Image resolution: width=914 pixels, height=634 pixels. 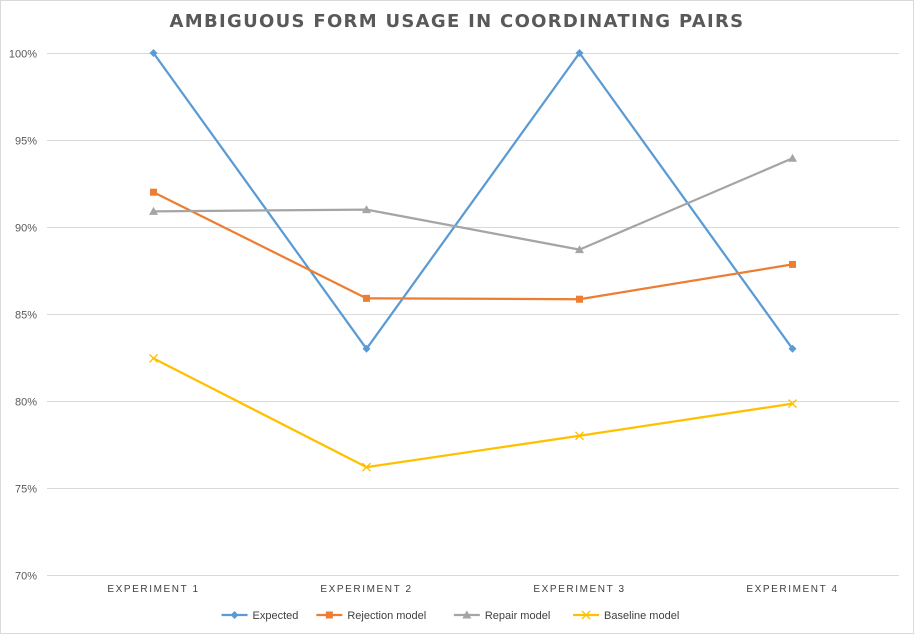 What do you see at coordinates (153, 589) in the screenshot?
I see `x-category-label: EXPERIMENT 1` at bounding box center [153, 589].